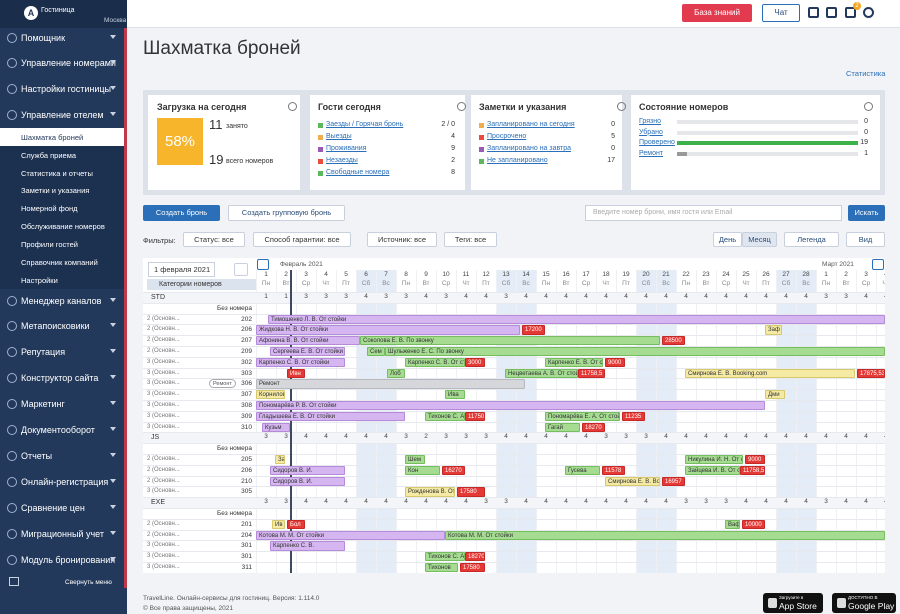 The image size is (900, 614). What do you see at coordinates (773, 330) in the screenshot?
I see `booking: Заф` at bounding box center [773, 330].